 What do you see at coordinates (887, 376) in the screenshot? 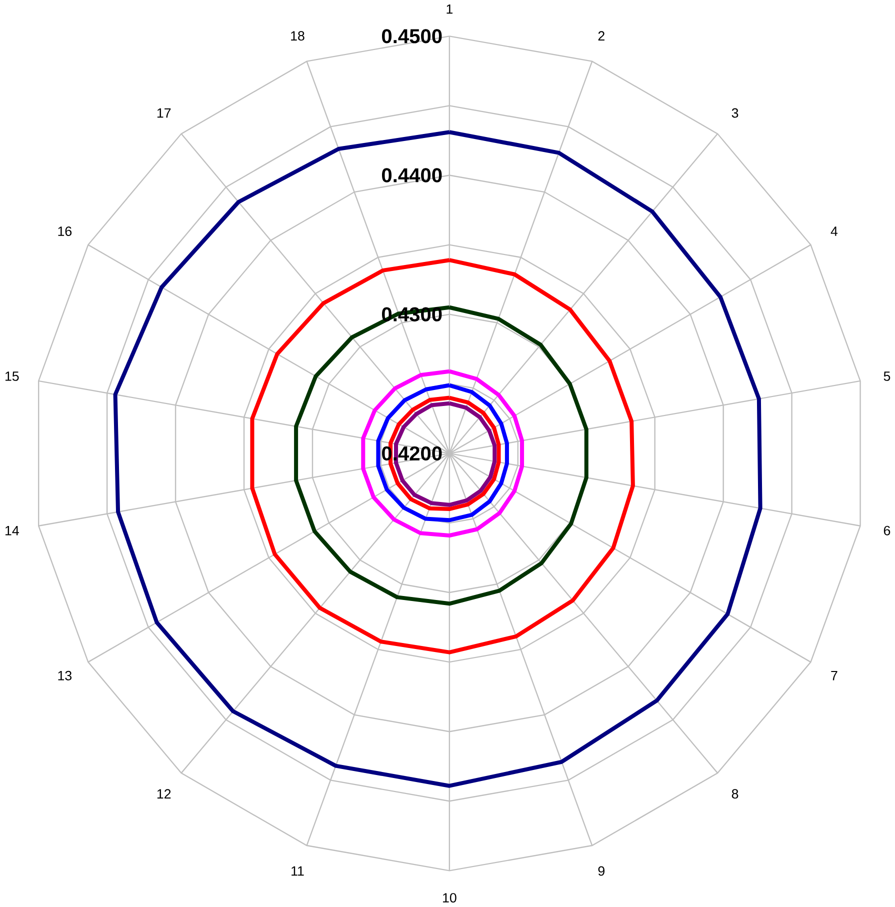
I see `spoke-label: 5` at bounding box center [887, 376].